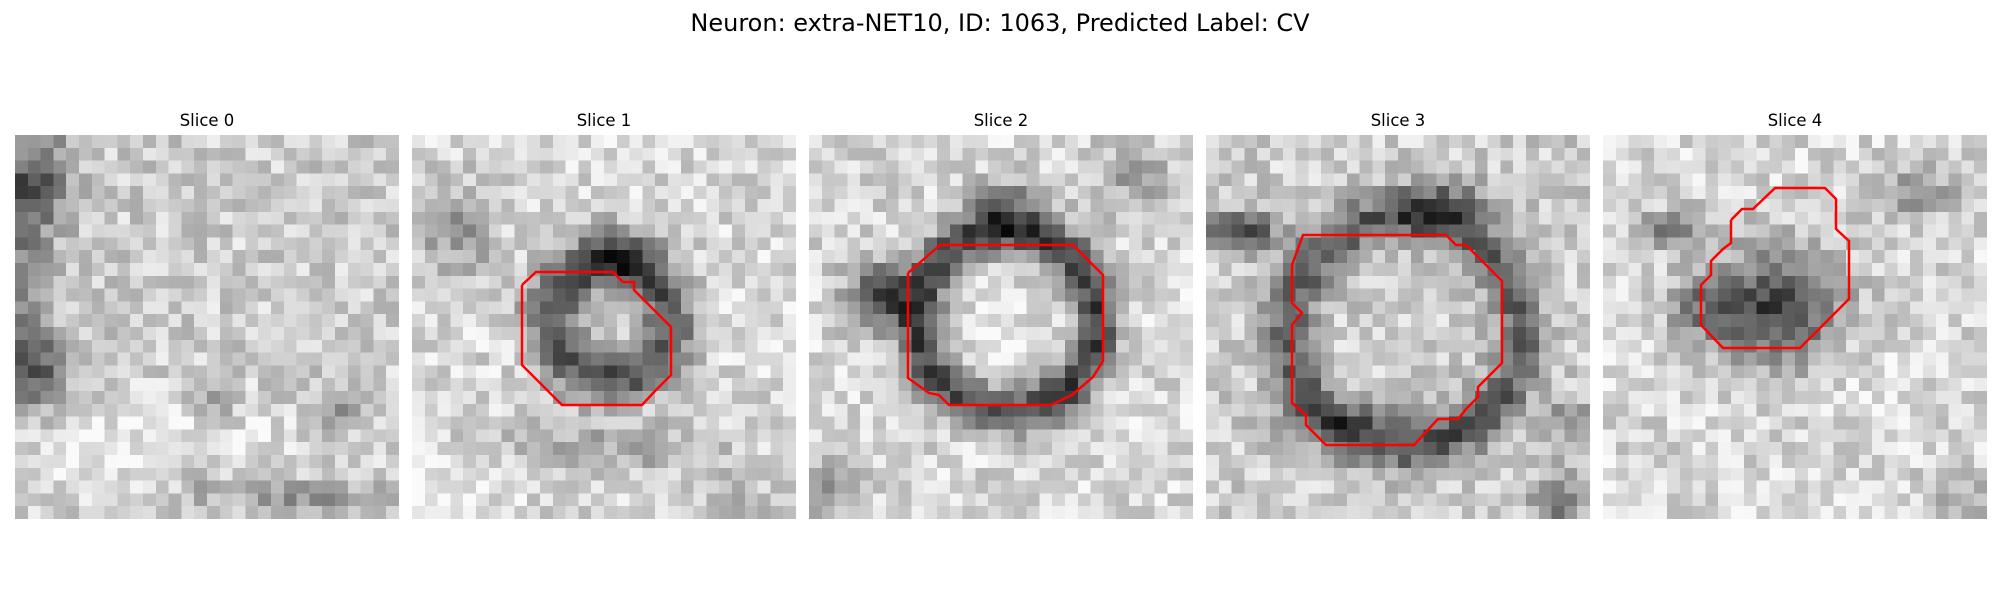 This screenshot has height=600, width=2000. I want to click on slice-panel-1: Slice 1, so click(604, 313).